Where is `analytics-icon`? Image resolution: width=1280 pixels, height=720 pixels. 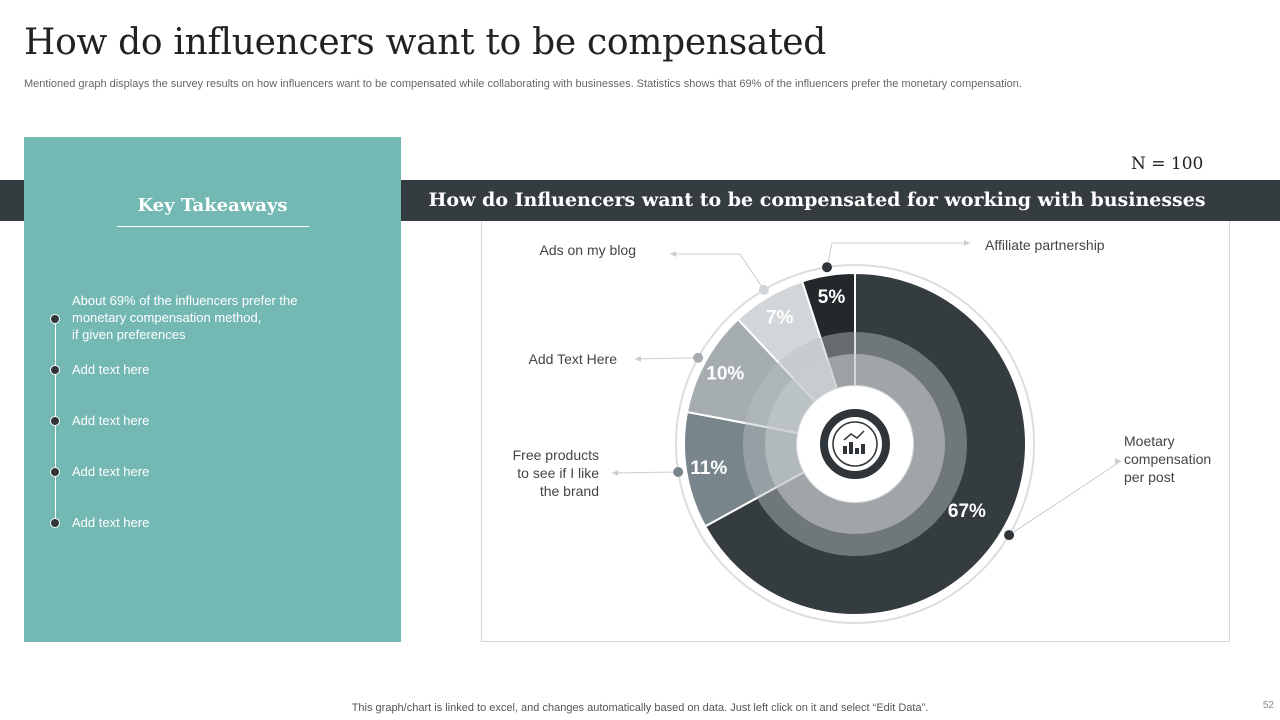
analytics-icon is located at coordinates (855, 444).